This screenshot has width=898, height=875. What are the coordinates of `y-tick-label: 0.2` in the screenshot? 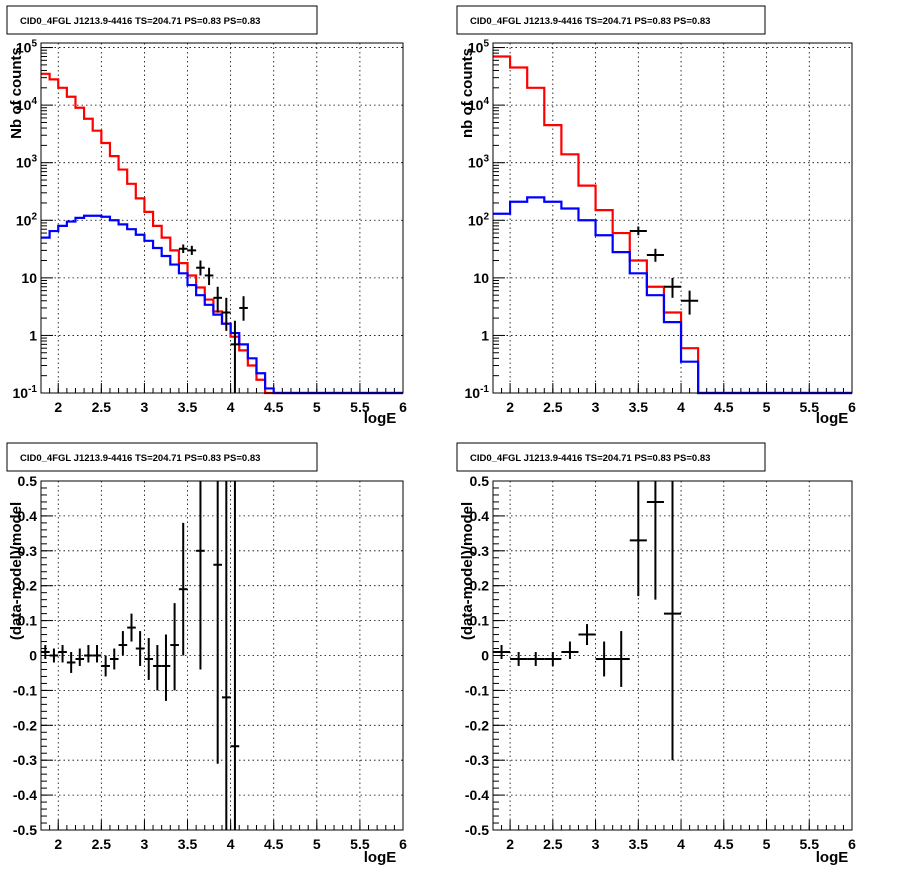 It's located at (28, 586).